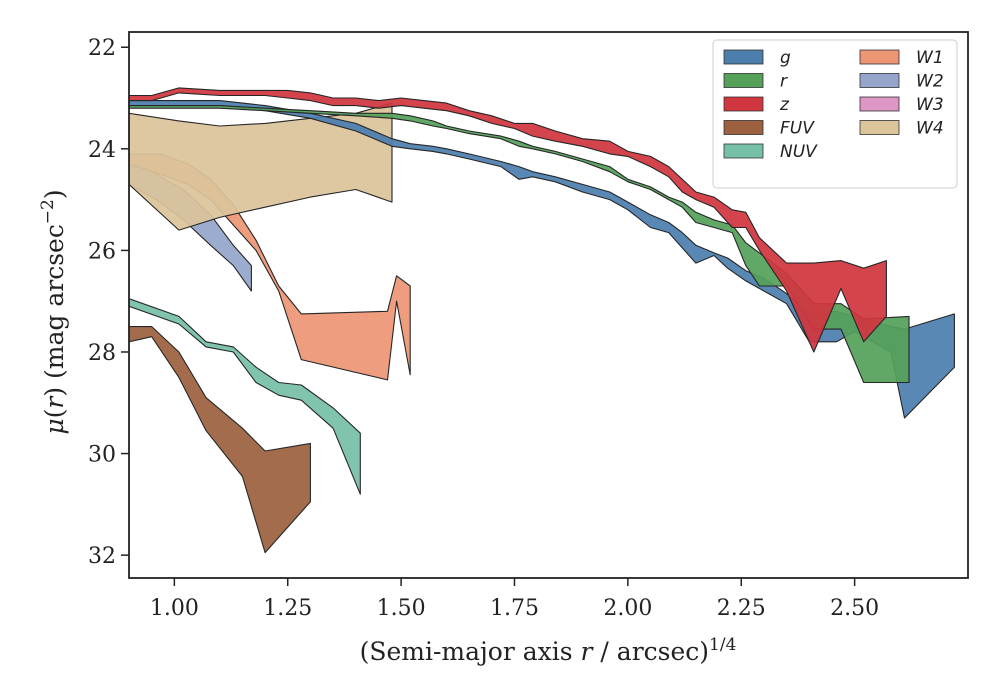 The width and height of the screenshot is (1000, 700). Describe the element at coordinates (930, 58) in the screenshot. I see `legend-label: W1` at that location.